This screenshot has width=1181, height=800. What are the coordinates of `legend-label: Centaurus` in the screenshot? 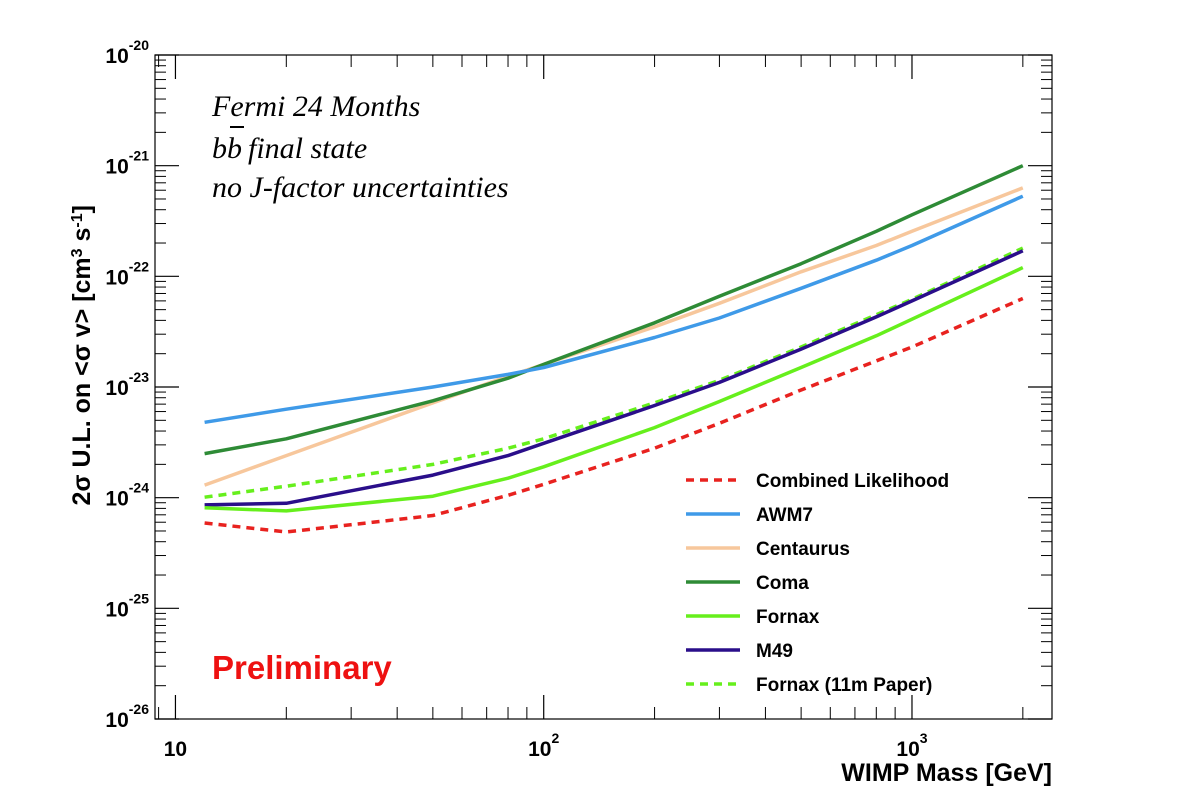 It's located at (803, 549).